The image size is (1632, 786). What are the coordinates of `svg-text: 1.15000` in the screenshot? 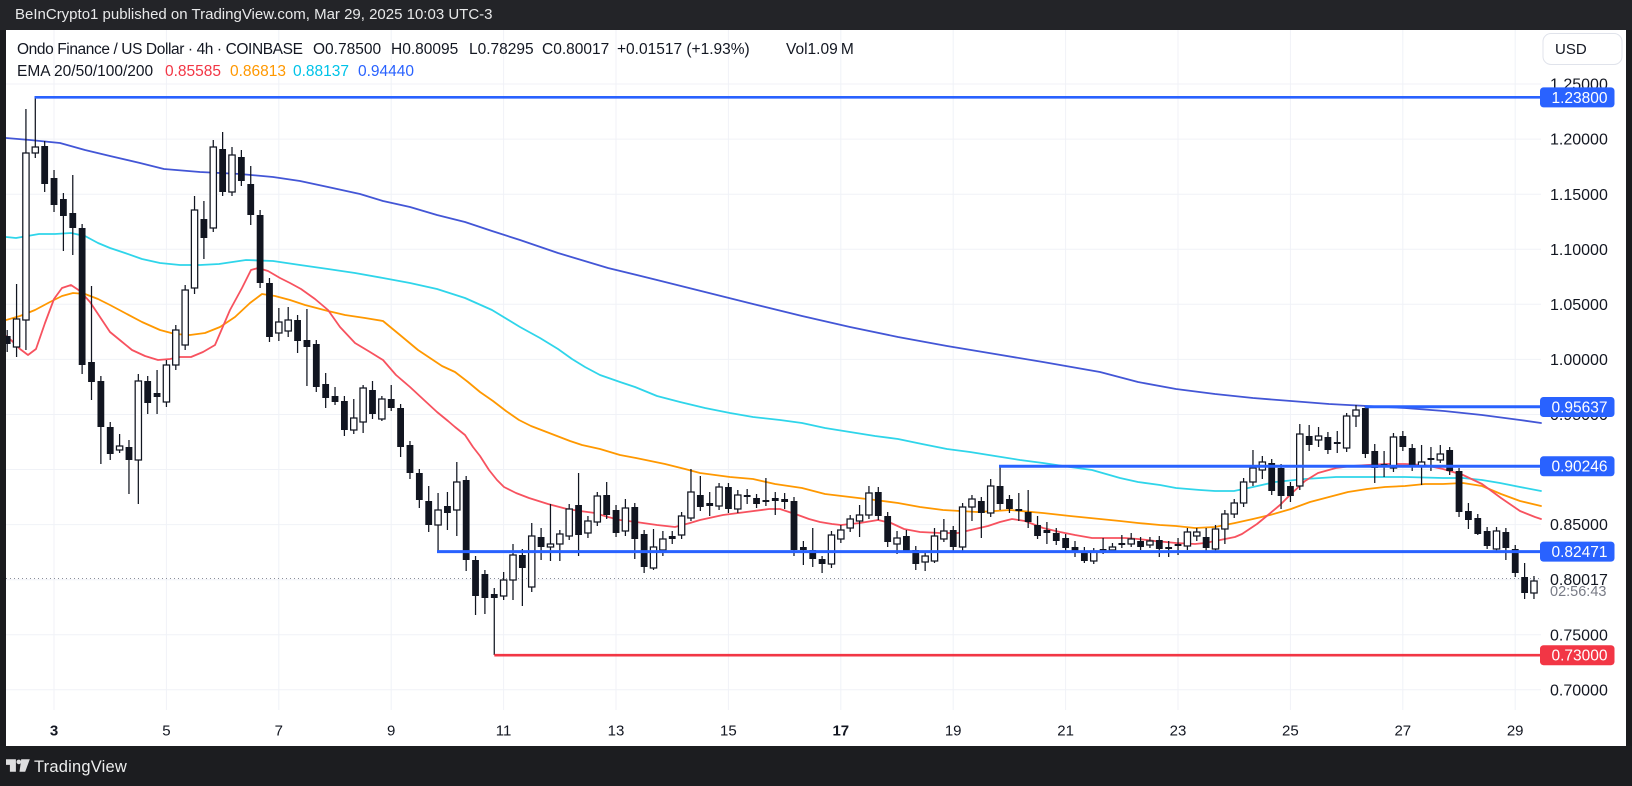 It's located at (1579, 195).